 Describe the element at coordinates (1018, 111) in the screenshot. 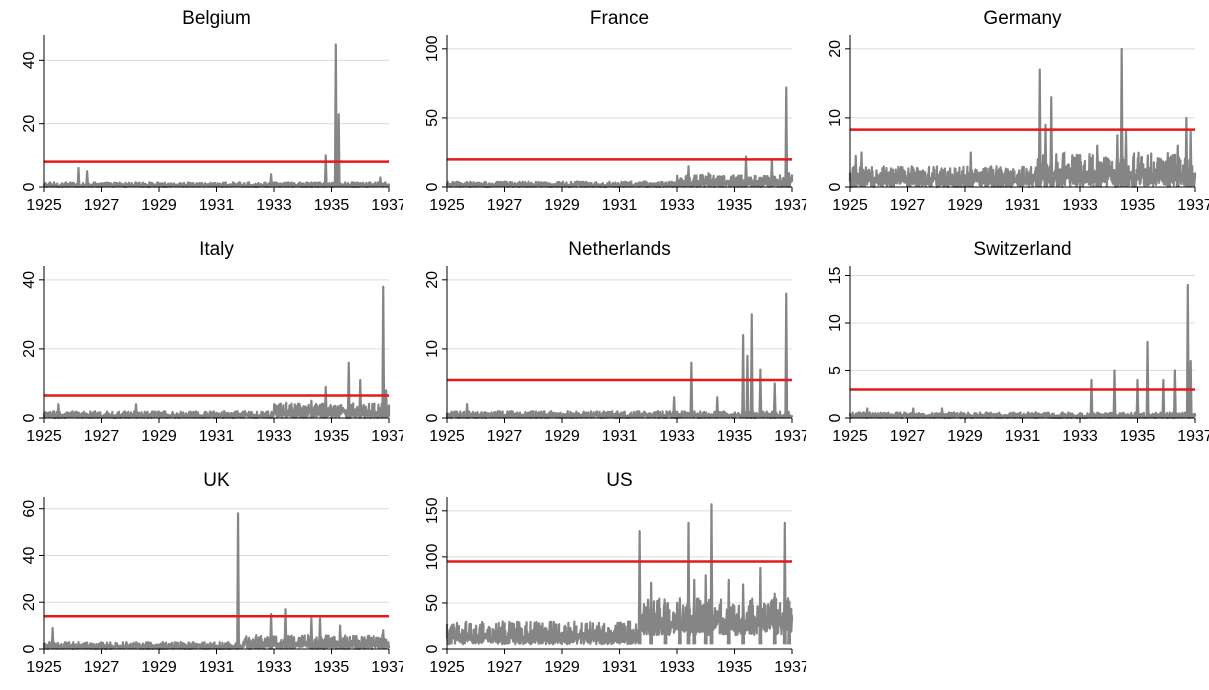

I see `chart-svg: Germany 0 10 20 1925 1927 1929 1931 1933 1935 1937` at that location.